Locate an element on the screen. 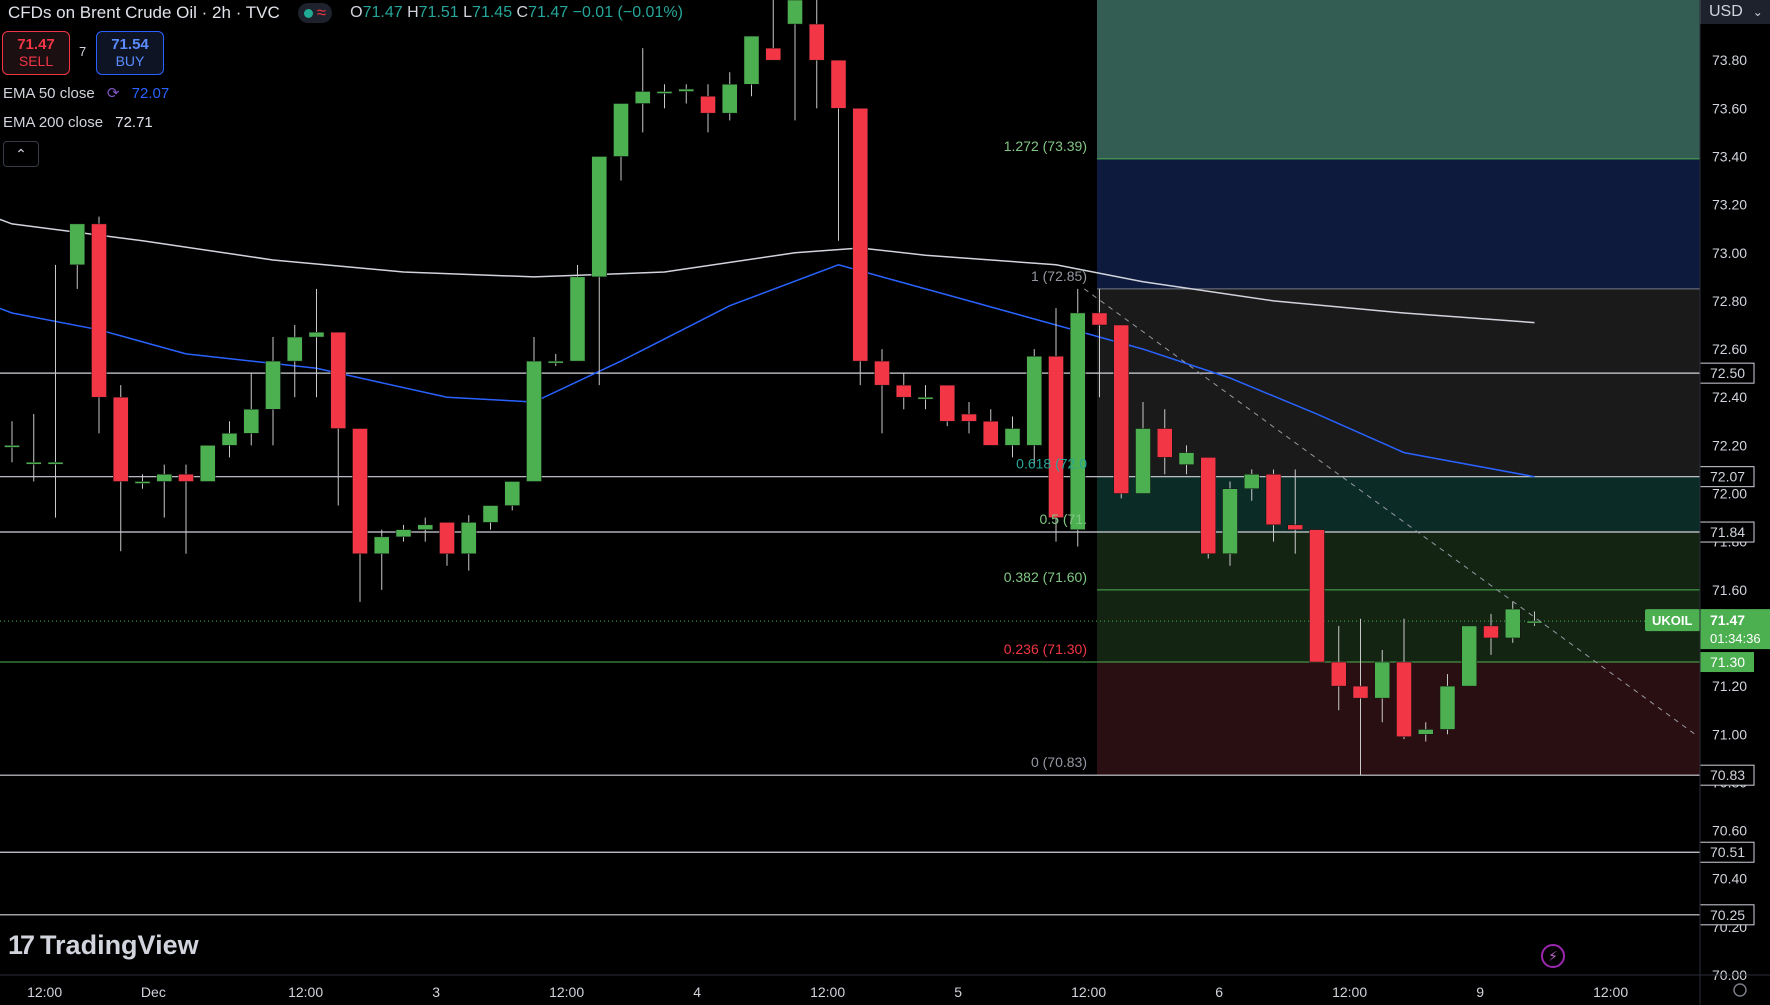  time-tick-7: 5 is located at coordinates (958, 992).